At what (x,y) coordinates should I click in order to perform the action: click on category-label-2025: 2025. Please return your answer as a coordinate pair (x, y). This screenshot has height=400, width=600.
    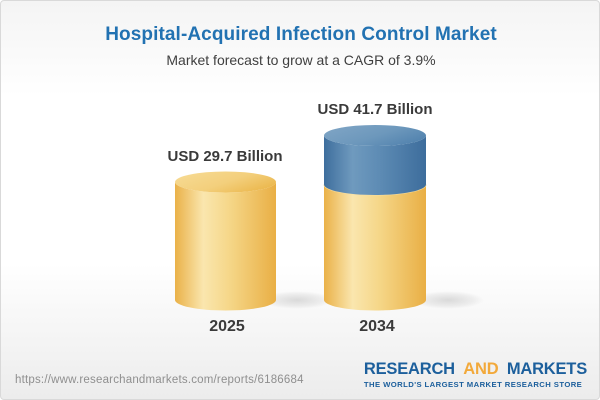
    Looking at the image, I should click on (227, 326).